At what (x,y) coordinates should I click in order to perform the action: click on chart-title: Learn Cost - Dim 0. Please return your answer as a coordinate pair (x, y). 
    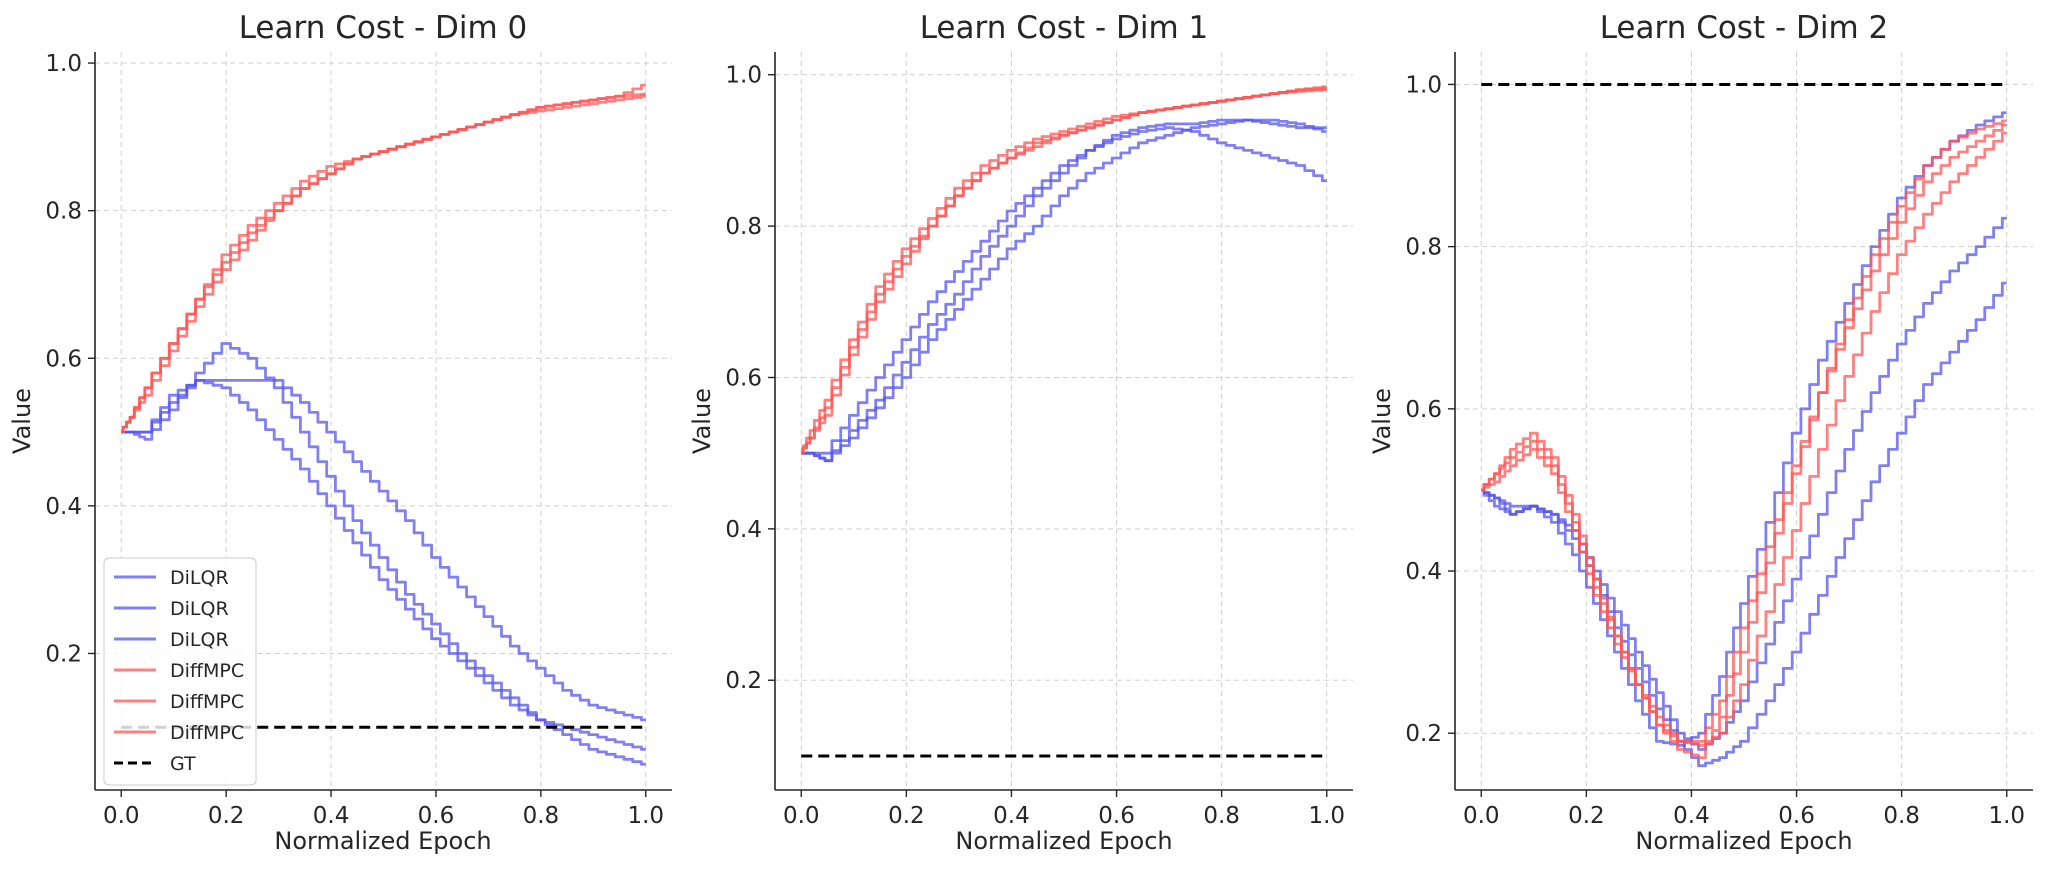
    Looking at the image, I should click on (383, 28).